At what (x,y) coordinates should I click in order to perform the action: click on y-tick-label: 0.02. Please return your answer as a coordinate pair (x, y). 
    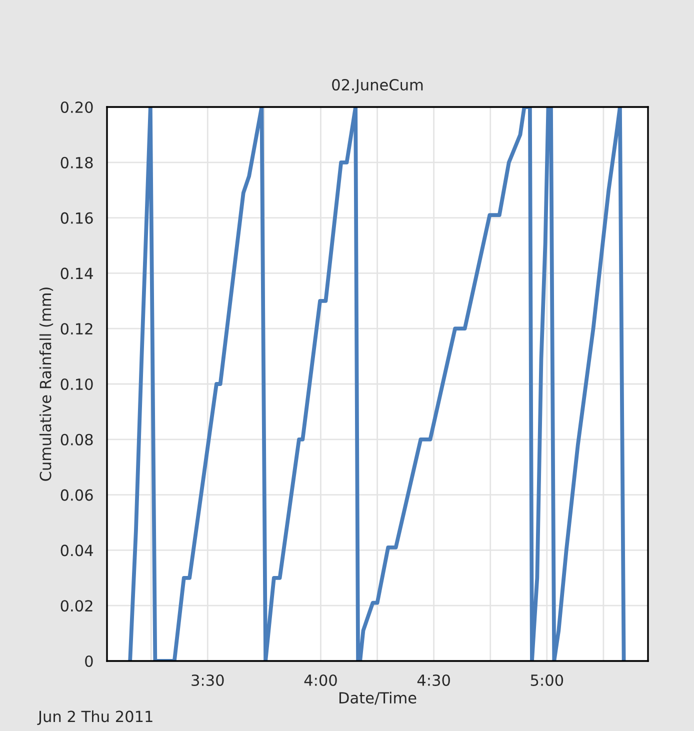
    Looking at the image, I should click on (76, 606).